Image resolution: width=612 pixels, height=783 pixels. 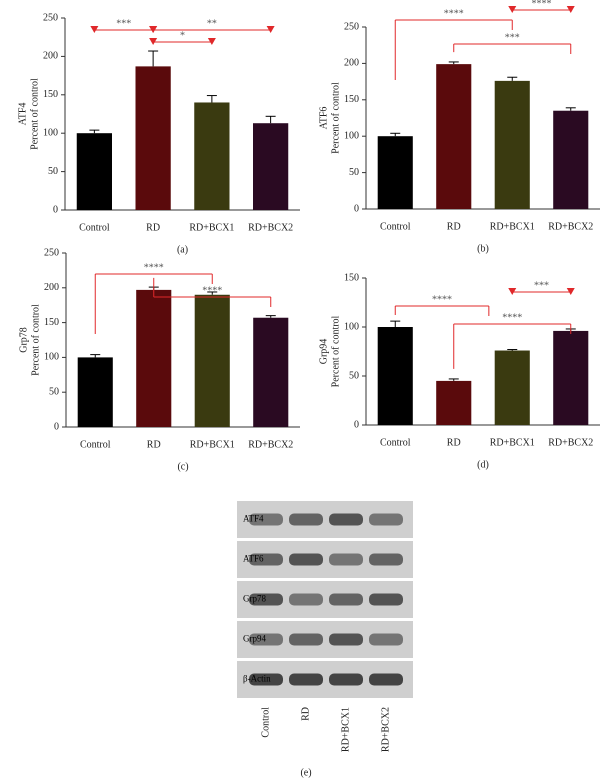 I want to click on blot-lane-label: RD+BCX1, so click(x=345, y=729).